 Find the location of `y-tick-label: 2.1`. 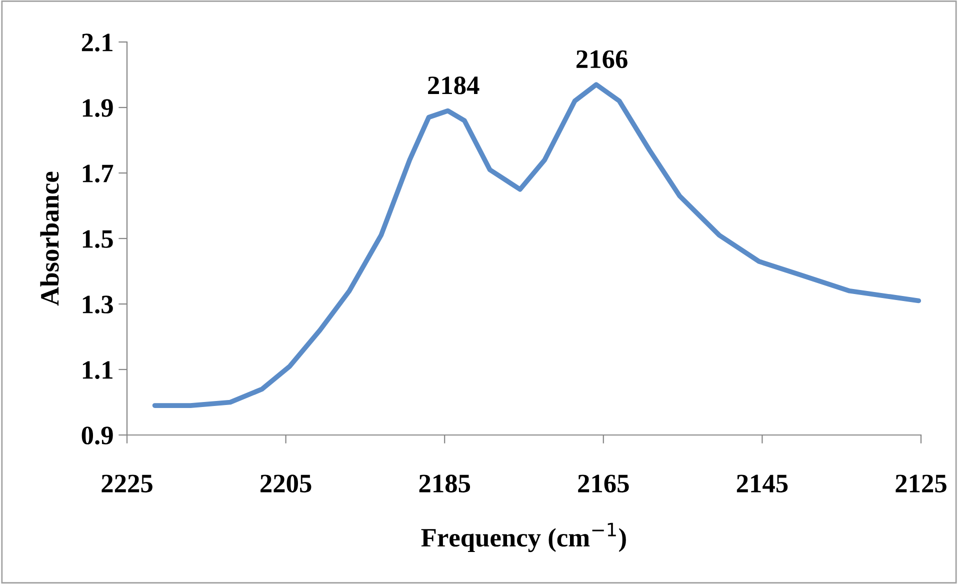

y-tick-label: 2.1 is located at coordinates (97, 43).